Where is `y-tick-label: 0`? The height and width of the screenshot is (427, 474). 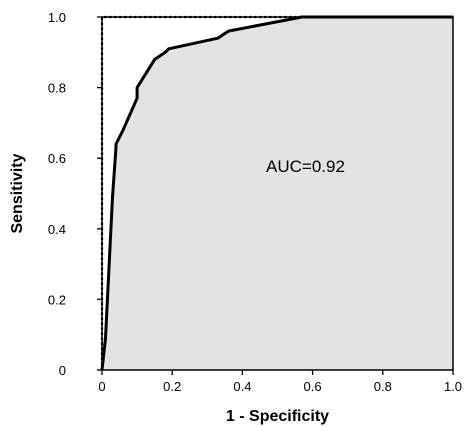 y-tick-label: 0 is located at coordinates (62, 370).